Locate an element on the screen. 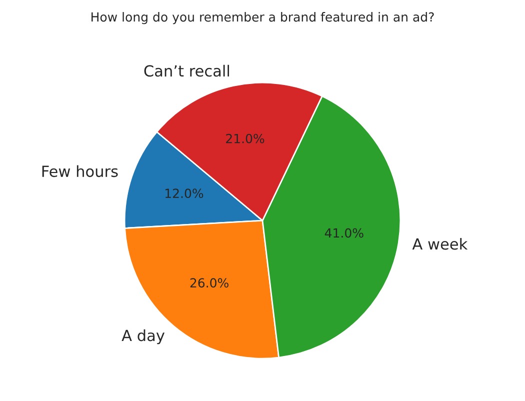  data-label: 41.0% is located at coordinates (344, 233).